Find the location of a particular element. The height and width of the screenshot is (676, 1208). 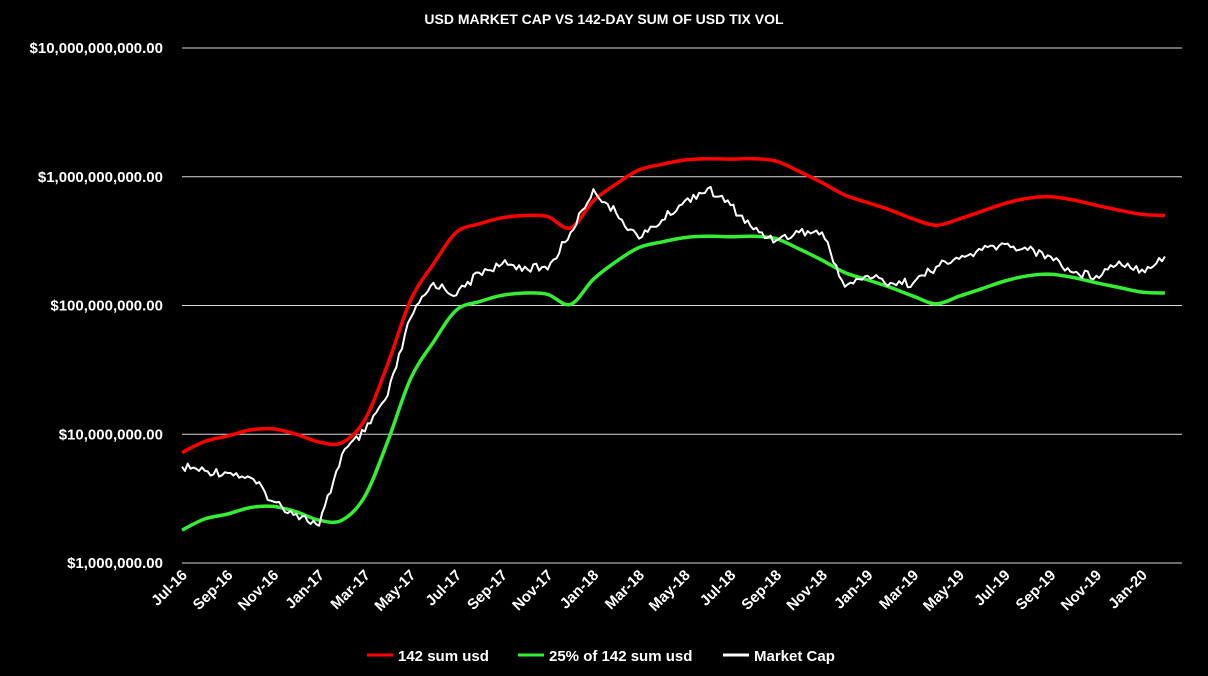

legend-label-142-sum: 142 sum usd is located at coordinates (443, 656).